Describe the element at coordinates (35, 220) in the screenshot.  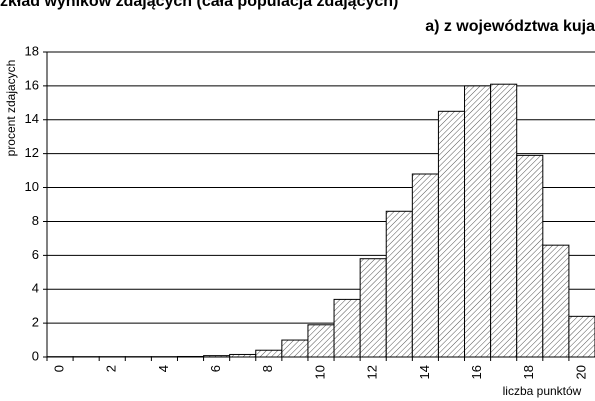
I see `y-tick-label: 8` at that location.